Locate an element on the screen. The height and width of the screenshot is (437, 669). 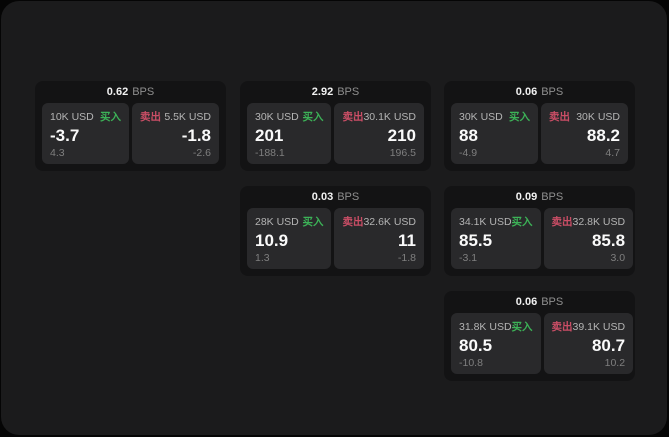
buy-quote-cell: 30K USD 买入 201 -188.1 is located at coordinates (289, 133).